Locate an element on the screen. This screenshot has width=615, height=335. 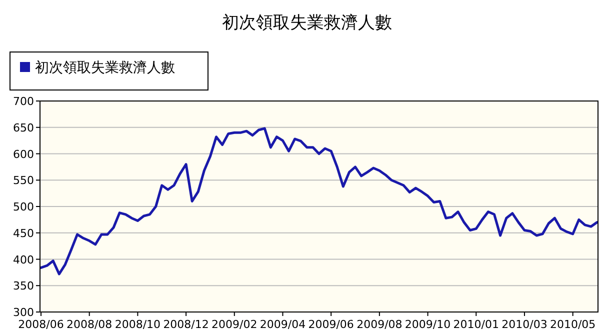
y-tick-label: 450 is located at coordinates (23, 233).